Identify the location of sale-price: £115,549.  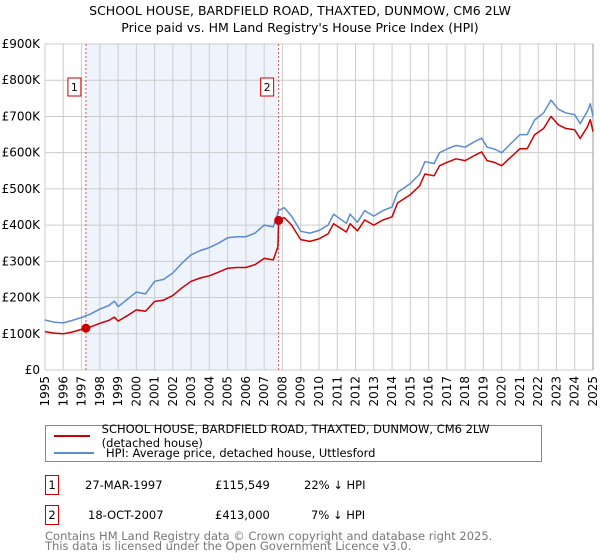
(242, 485).